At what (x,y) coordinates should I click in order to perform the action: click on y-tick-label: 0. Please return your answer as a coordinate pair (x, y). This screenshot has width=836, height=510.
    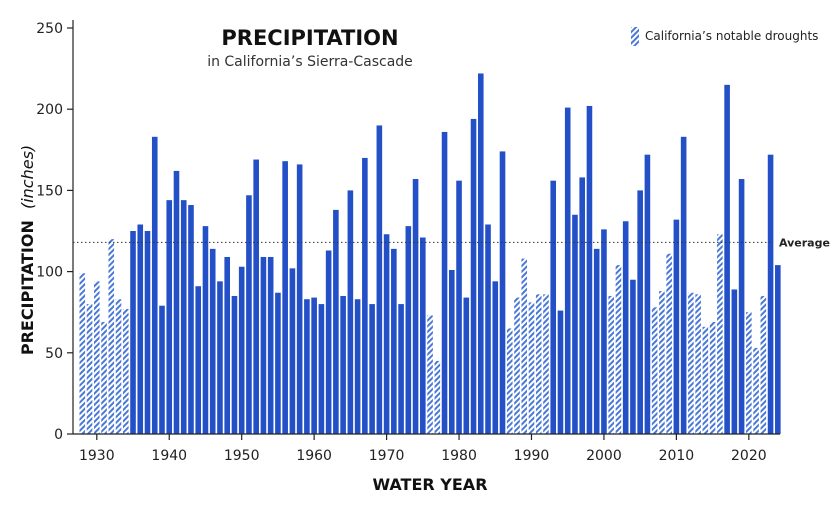
    Looking at the image, I should click on (58, 435).